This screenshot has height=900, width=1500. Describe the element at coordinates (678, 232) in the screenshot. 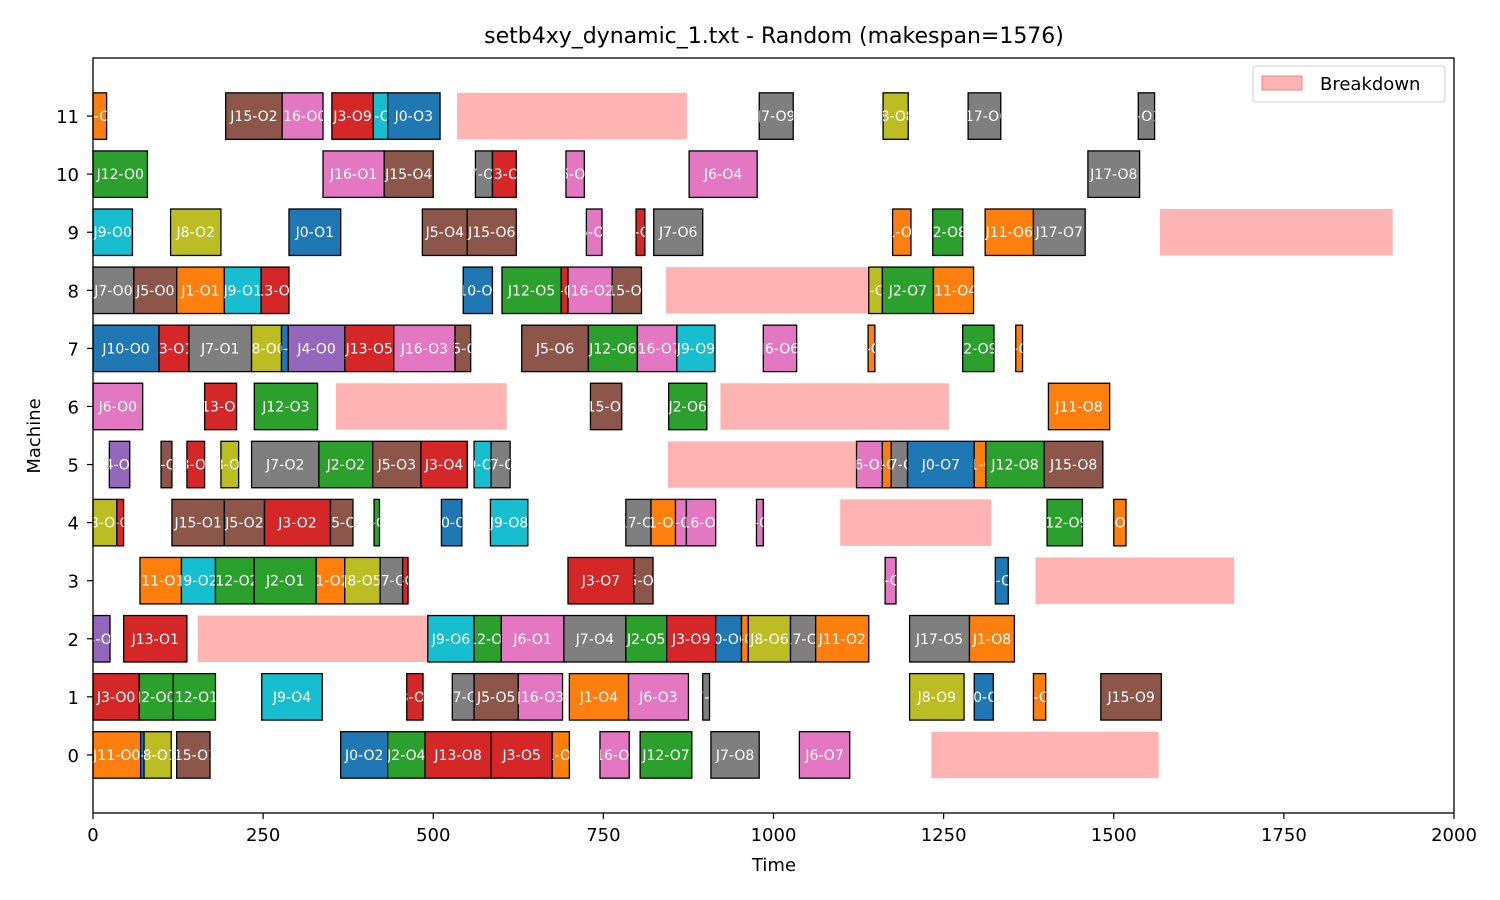

I see `operation-bar: J7-O6` at that location.